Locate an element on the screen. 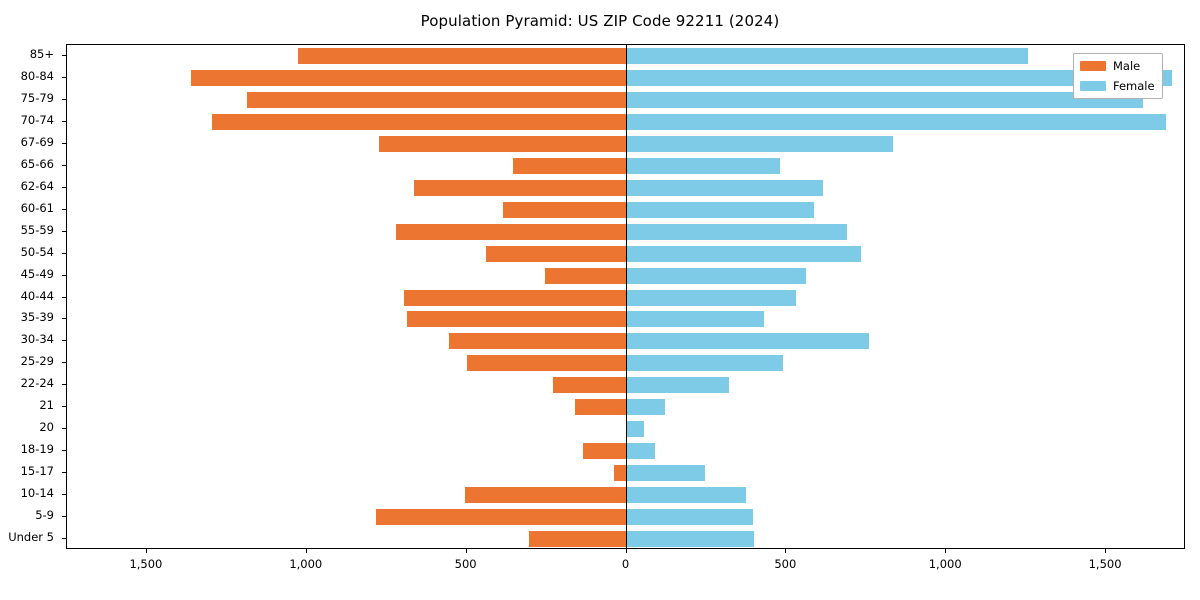 This screenshot has width=1200, height=600. y-axis-tick-label: 20 is located at coordinates (46, 427).